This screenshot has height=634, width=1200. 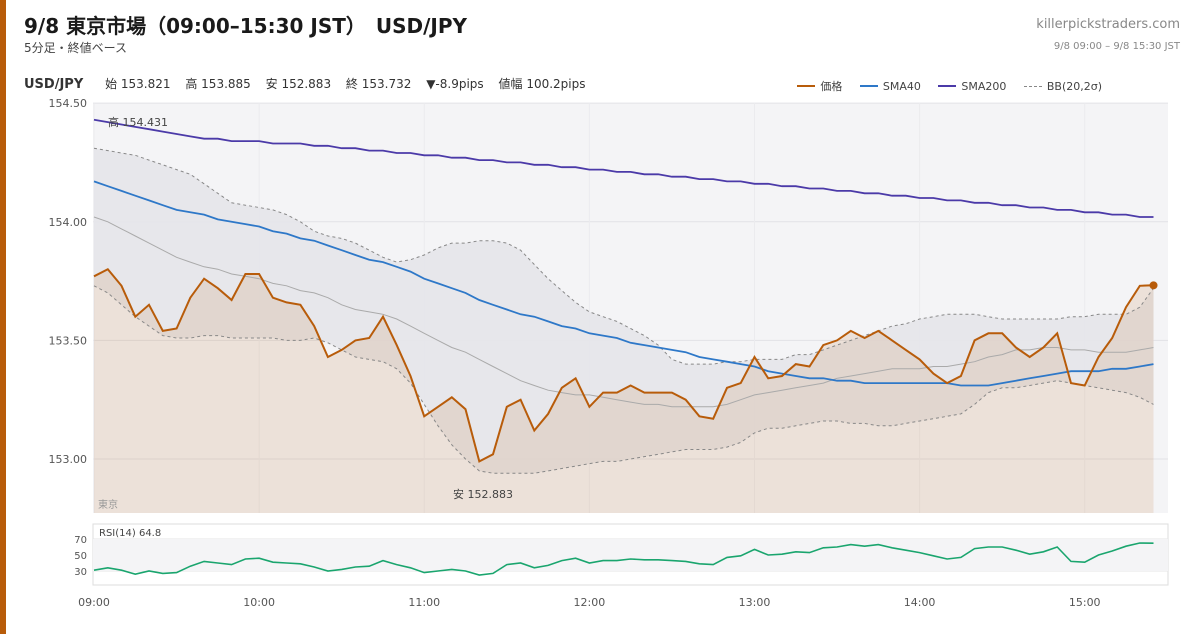 I want to click on page-title: 9/8 東京市場（09:00–15:30 JST） USD/JPY, so click(x=246, y=26).